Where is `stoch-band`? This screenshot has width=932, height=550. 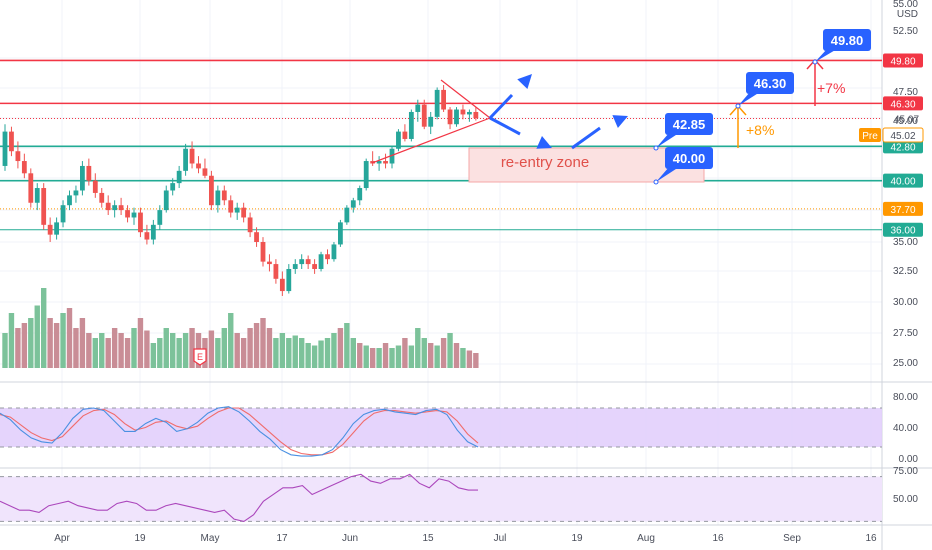 stoch-band is located at coordinates (441, 427).